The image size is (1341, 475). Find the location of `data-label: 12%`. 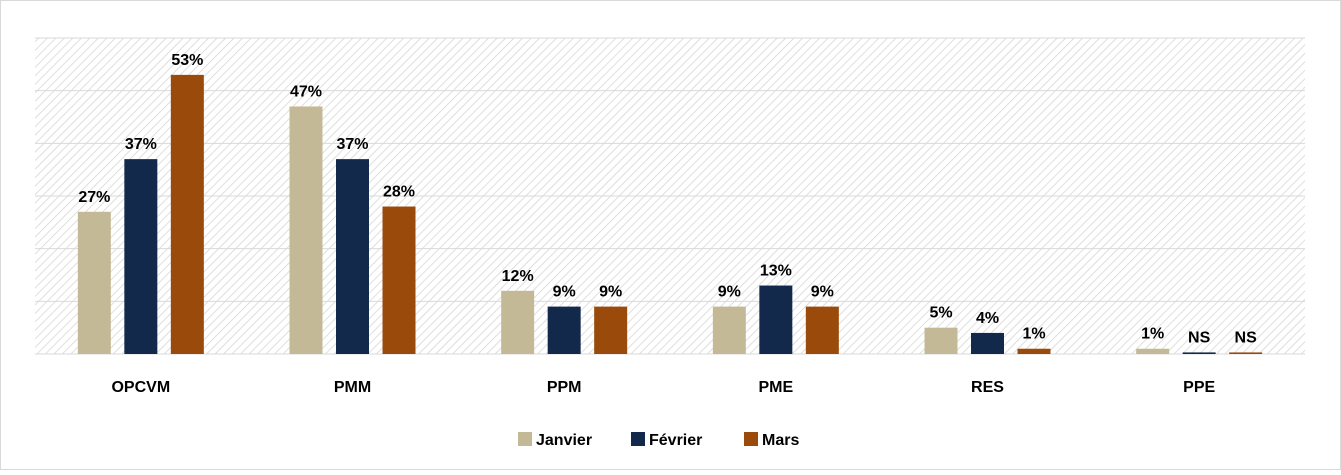

data-label: 12% is located at coordinates (518, 276).